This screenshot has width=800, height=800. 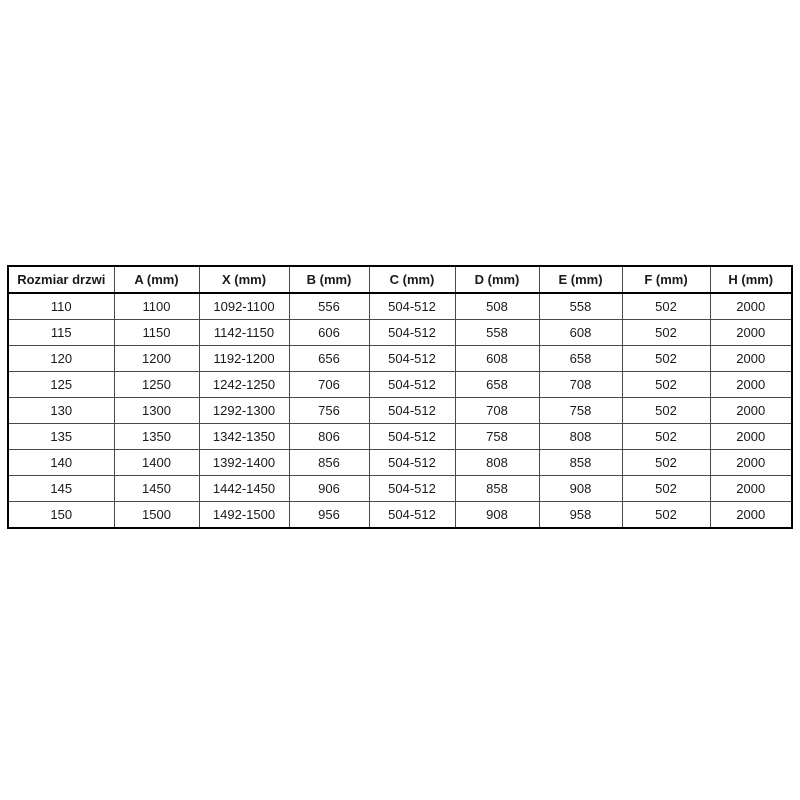 What do you see at coordinates (580, 515) in the screenshot?
I see `table-cell: 958` at bounding box center [580, 515].